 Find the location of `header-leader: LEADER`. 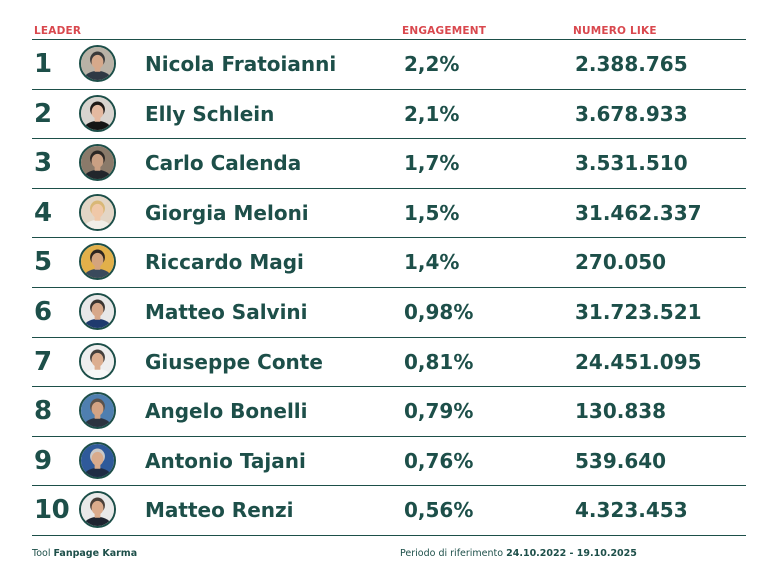

header-leader: LEADER is located at coordinates (58, 31).